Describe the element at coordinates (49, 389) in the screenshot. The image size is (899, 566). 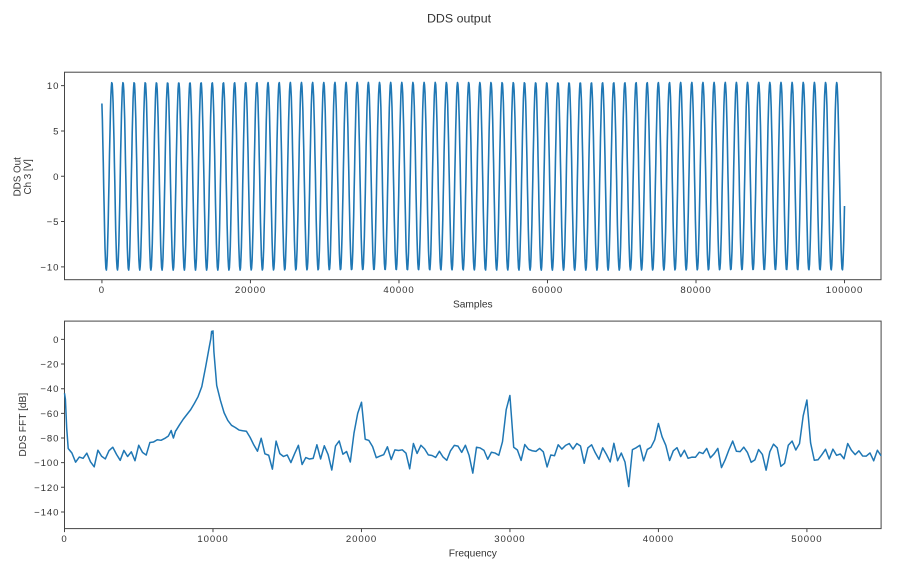
I see `svg-text: −40` at that location.